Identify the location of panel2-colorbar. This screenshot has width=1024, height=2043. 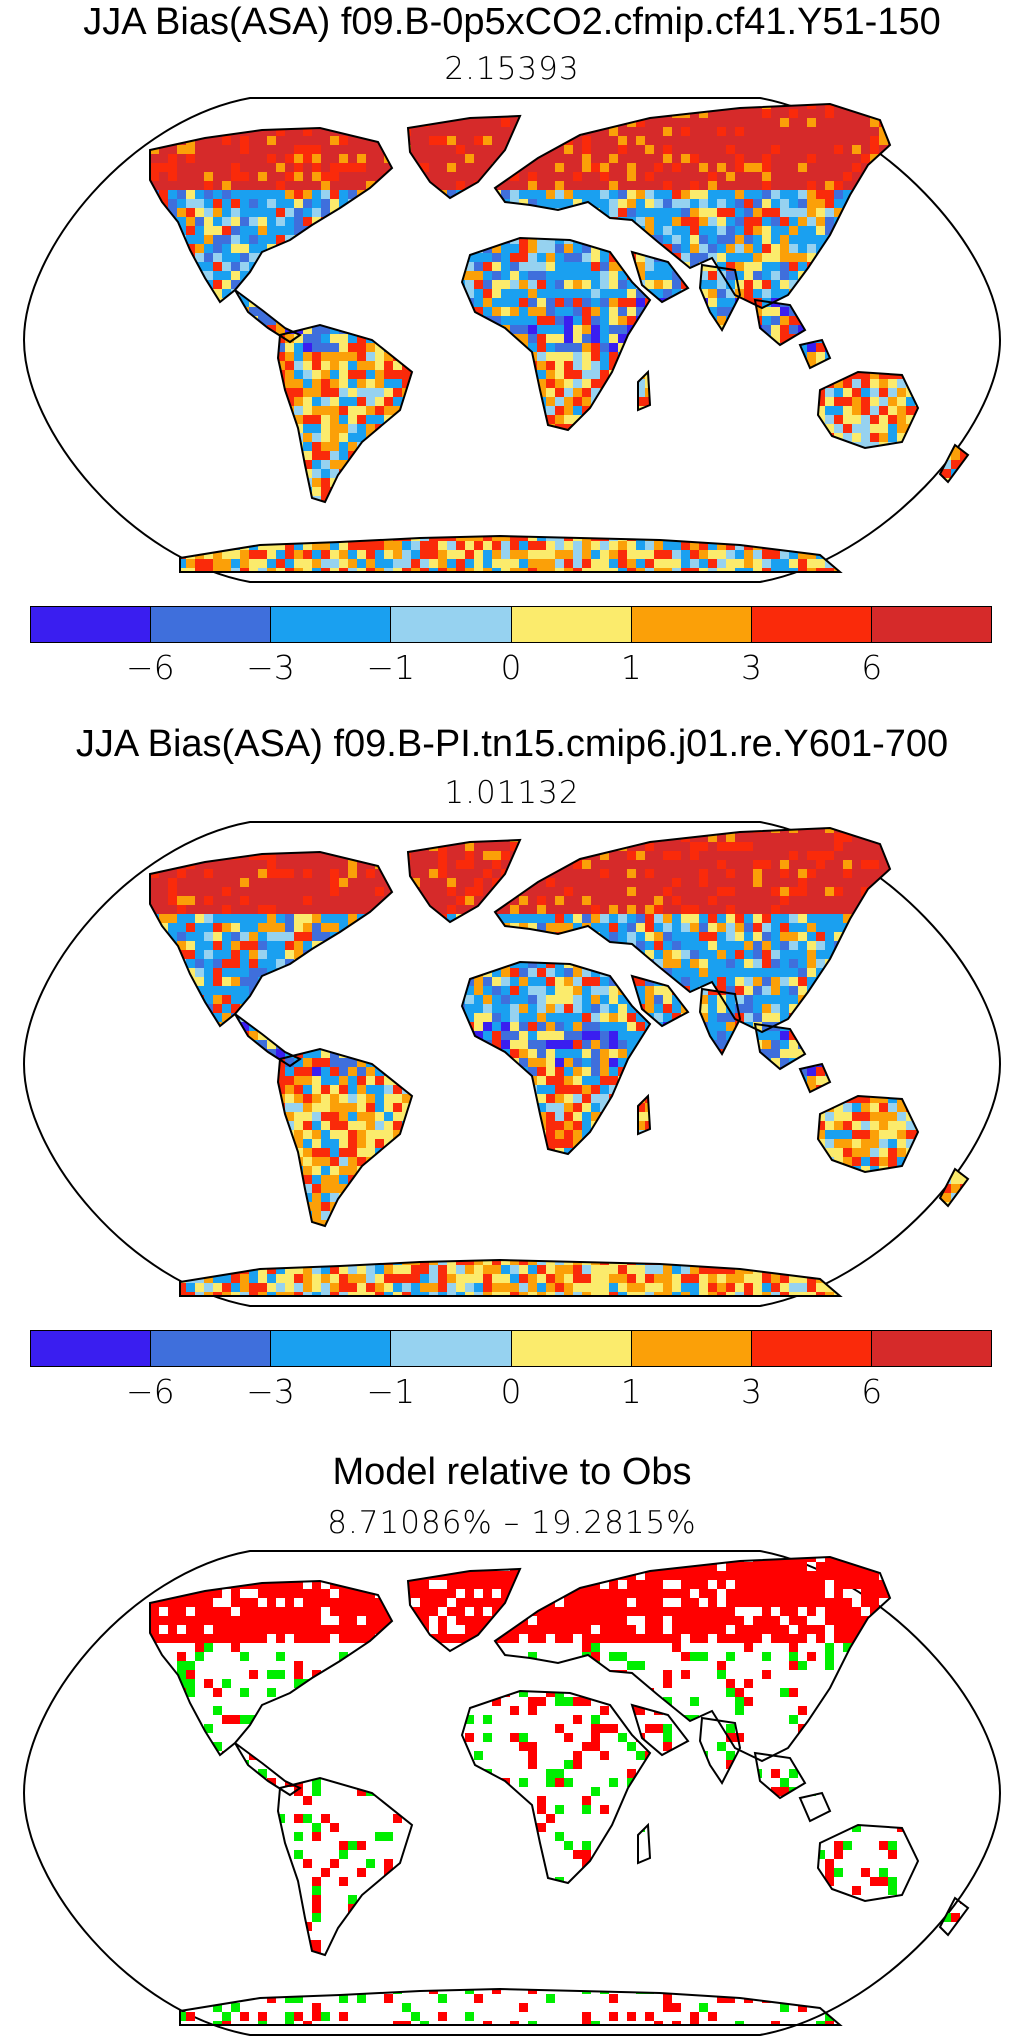
(511, 1348).